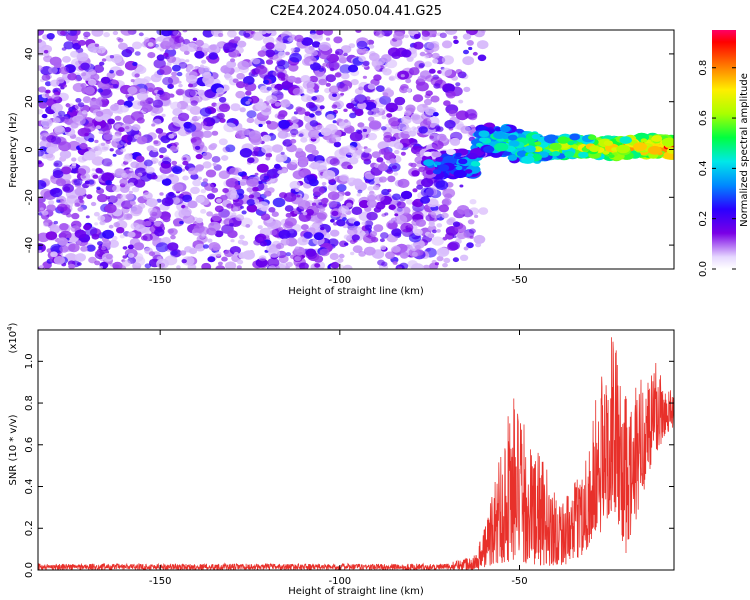  Describe the element at coordinates (744, 150) in the screenshot. I see `colorbar-label: Normalized spectral amplitude` at that location.